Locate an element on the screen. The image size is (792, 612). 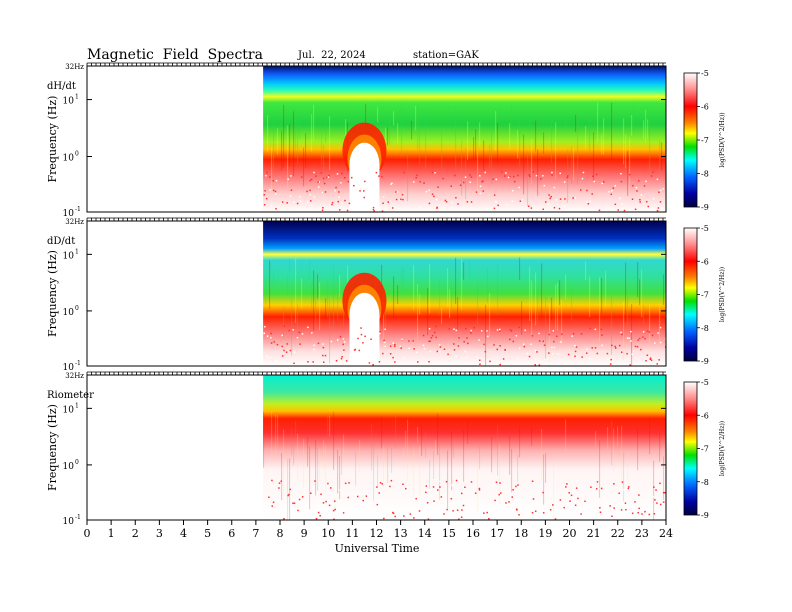
x-tick-label: 20 is located at coordinates (570, 533).